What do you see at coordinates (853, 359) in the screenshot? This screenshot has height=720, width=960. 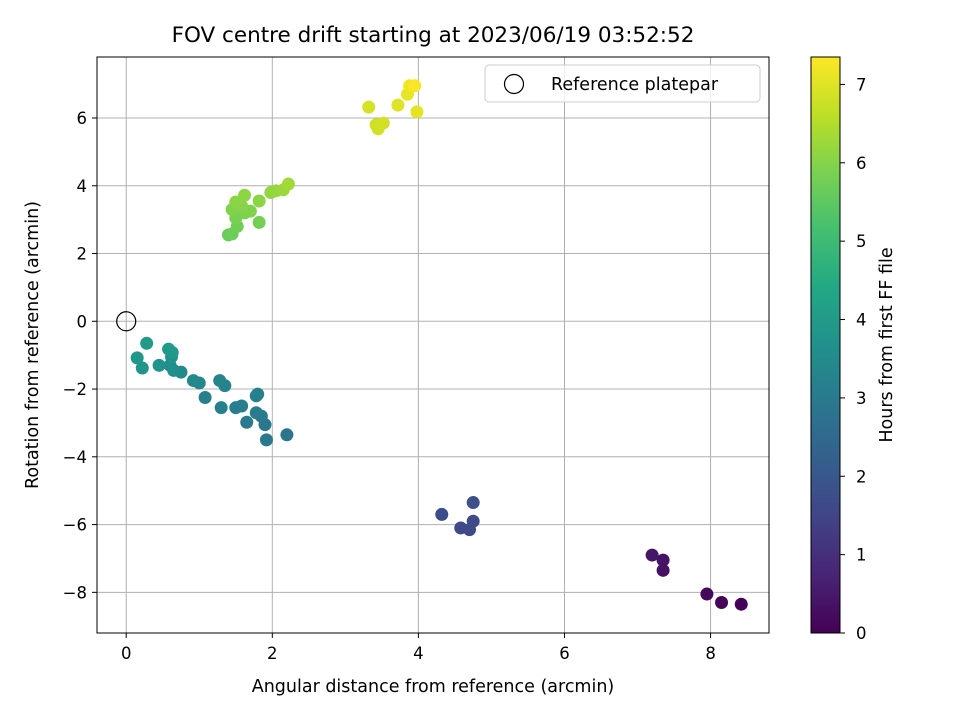 I see `colorbar-ticks: 0 1 2 3 4 5 6 7` at bounding box center [853, 359].